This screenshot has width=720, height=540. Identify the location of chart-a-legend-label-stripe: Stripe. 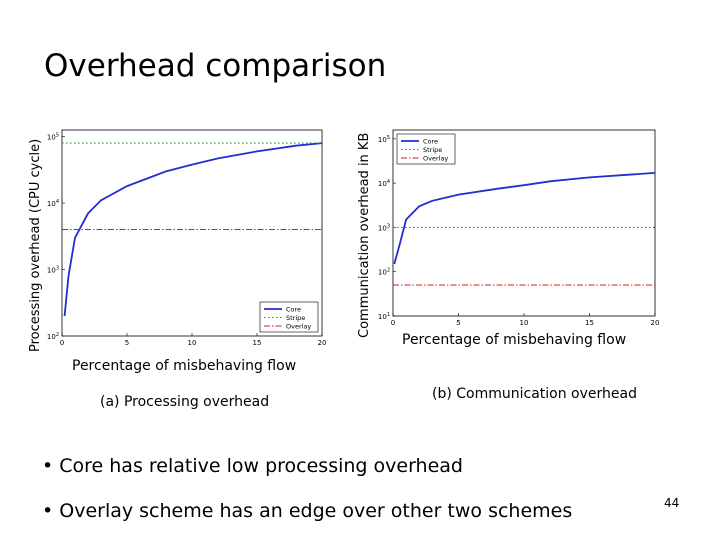
(295, 318).